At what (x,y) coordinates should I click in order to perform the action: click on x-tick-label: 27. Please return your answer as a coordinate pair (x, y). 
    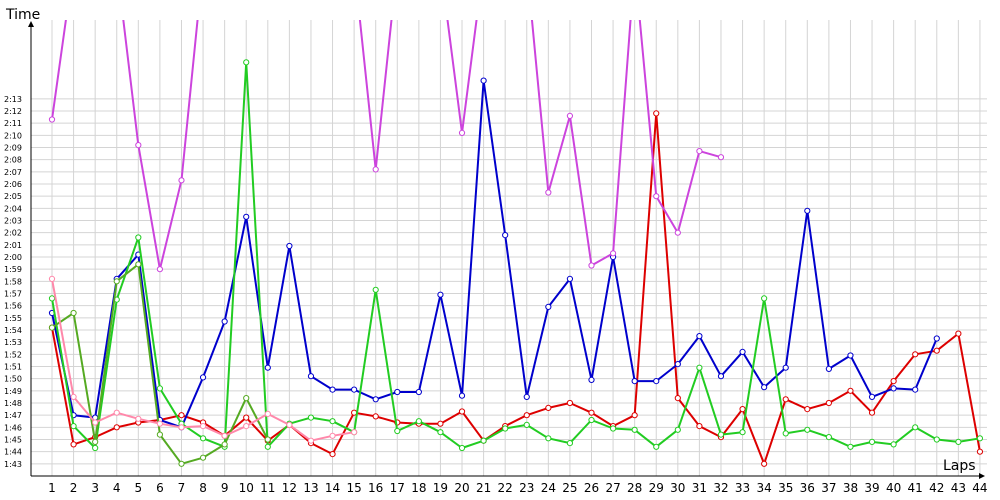
    Looking at the image, I should click on (612, 488).